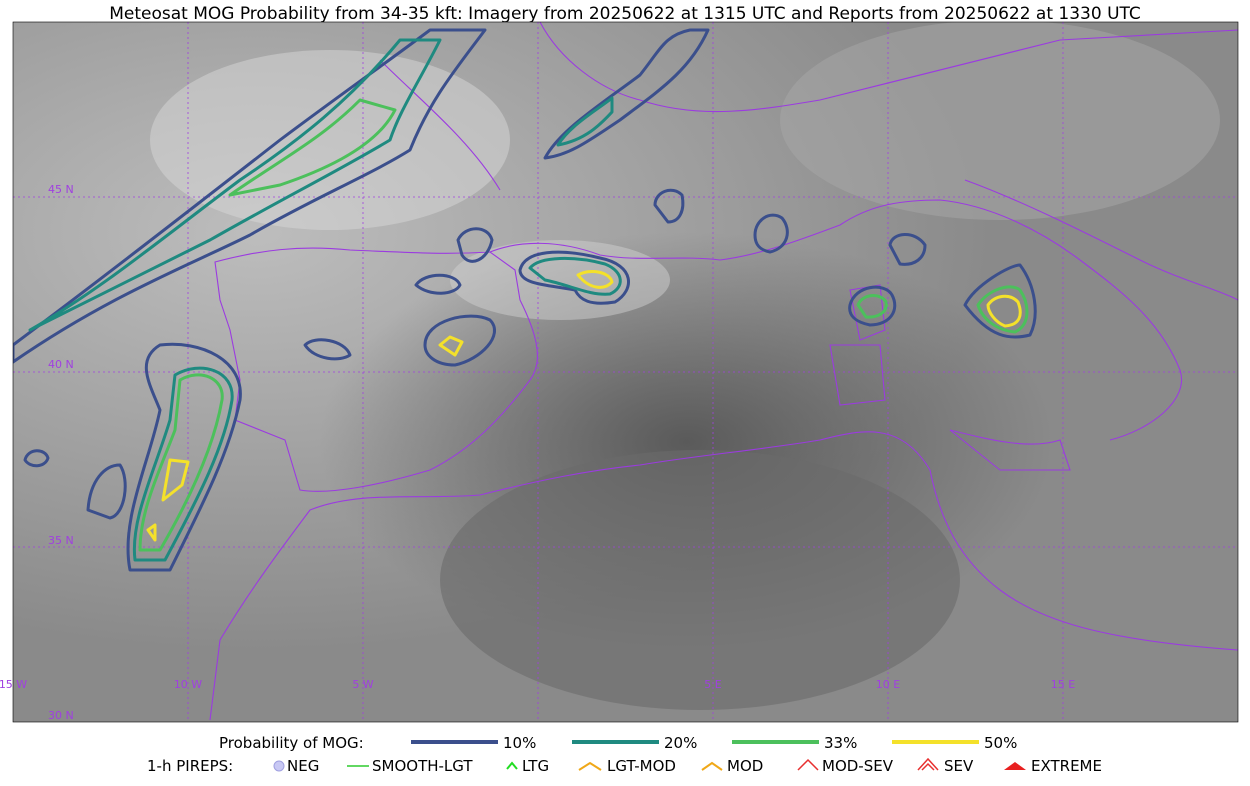  I want to click on lat-label: 40 N, so click(61, 364).